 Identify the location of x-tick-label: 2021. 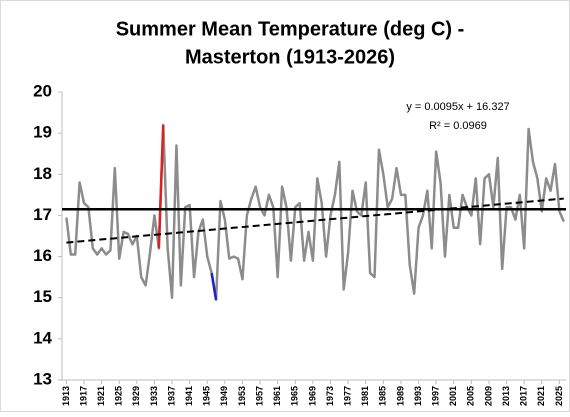
(541, 396).